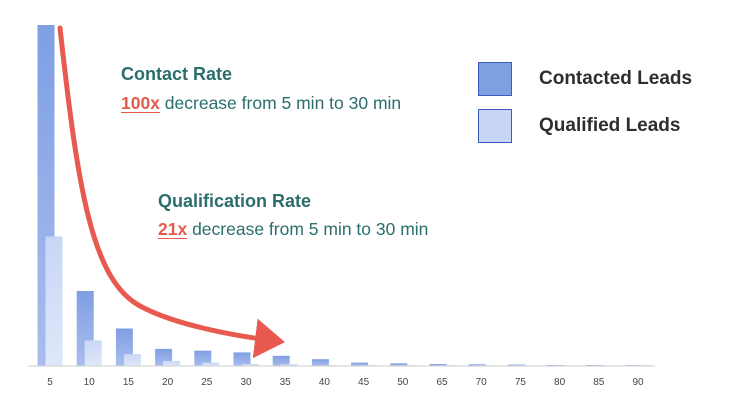  Describe the element at coordinates (610, 125) in the screenshot. I see `legend-label-qualified: Qualified Leads` at that location.